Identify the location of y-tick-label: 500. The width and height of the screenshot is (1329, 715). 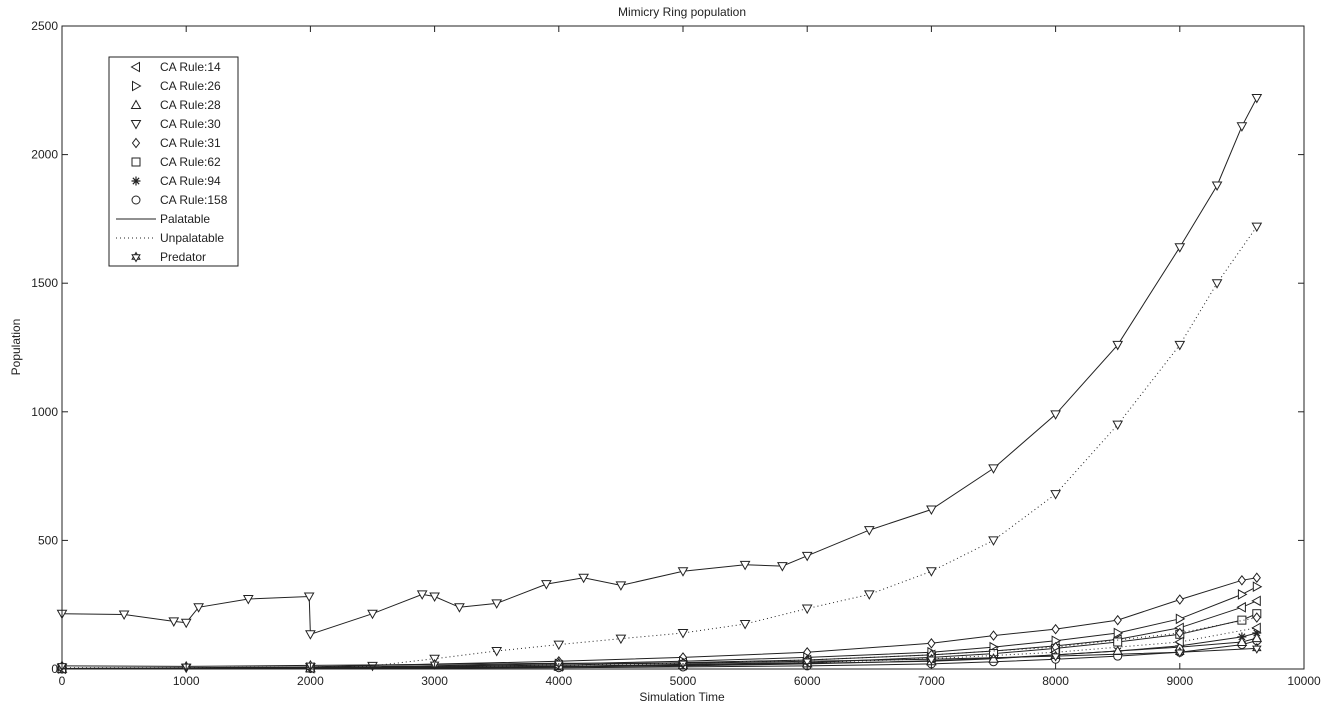
(48, 540).